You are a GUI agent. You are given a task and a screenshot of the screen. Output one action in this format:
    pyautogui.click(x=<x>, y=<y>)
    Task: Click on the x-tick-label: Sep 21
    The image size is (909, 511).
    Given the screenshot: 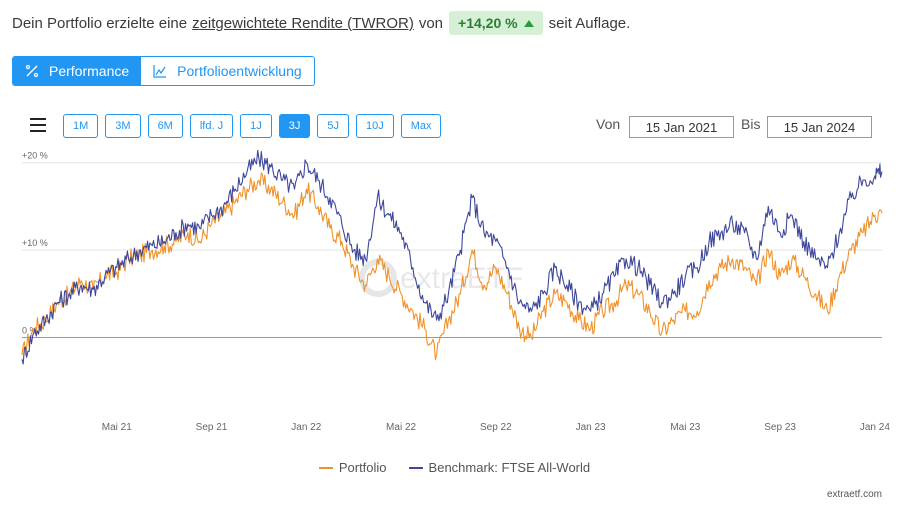 What is the action you would take?
    pyautogui.click(x=212, y=427)
    